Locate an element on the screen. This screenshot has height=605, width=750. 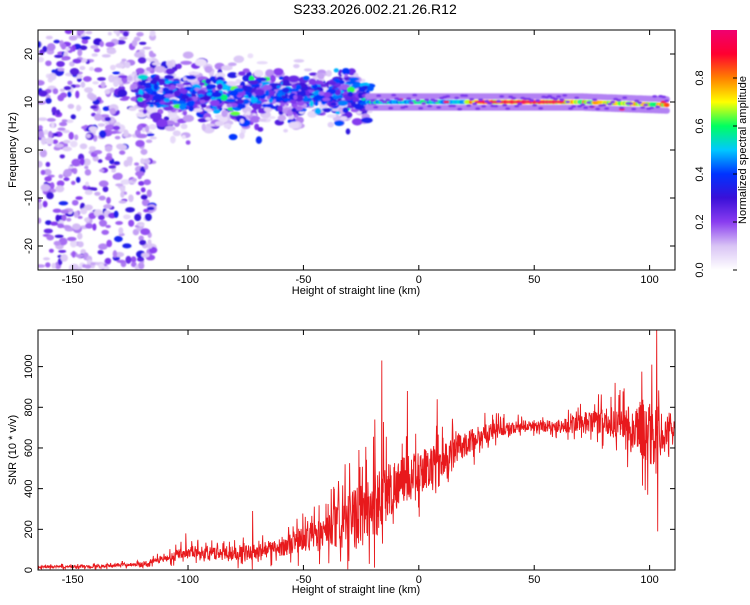
x-tick-label: 50 is located at coordinates (534, 580).